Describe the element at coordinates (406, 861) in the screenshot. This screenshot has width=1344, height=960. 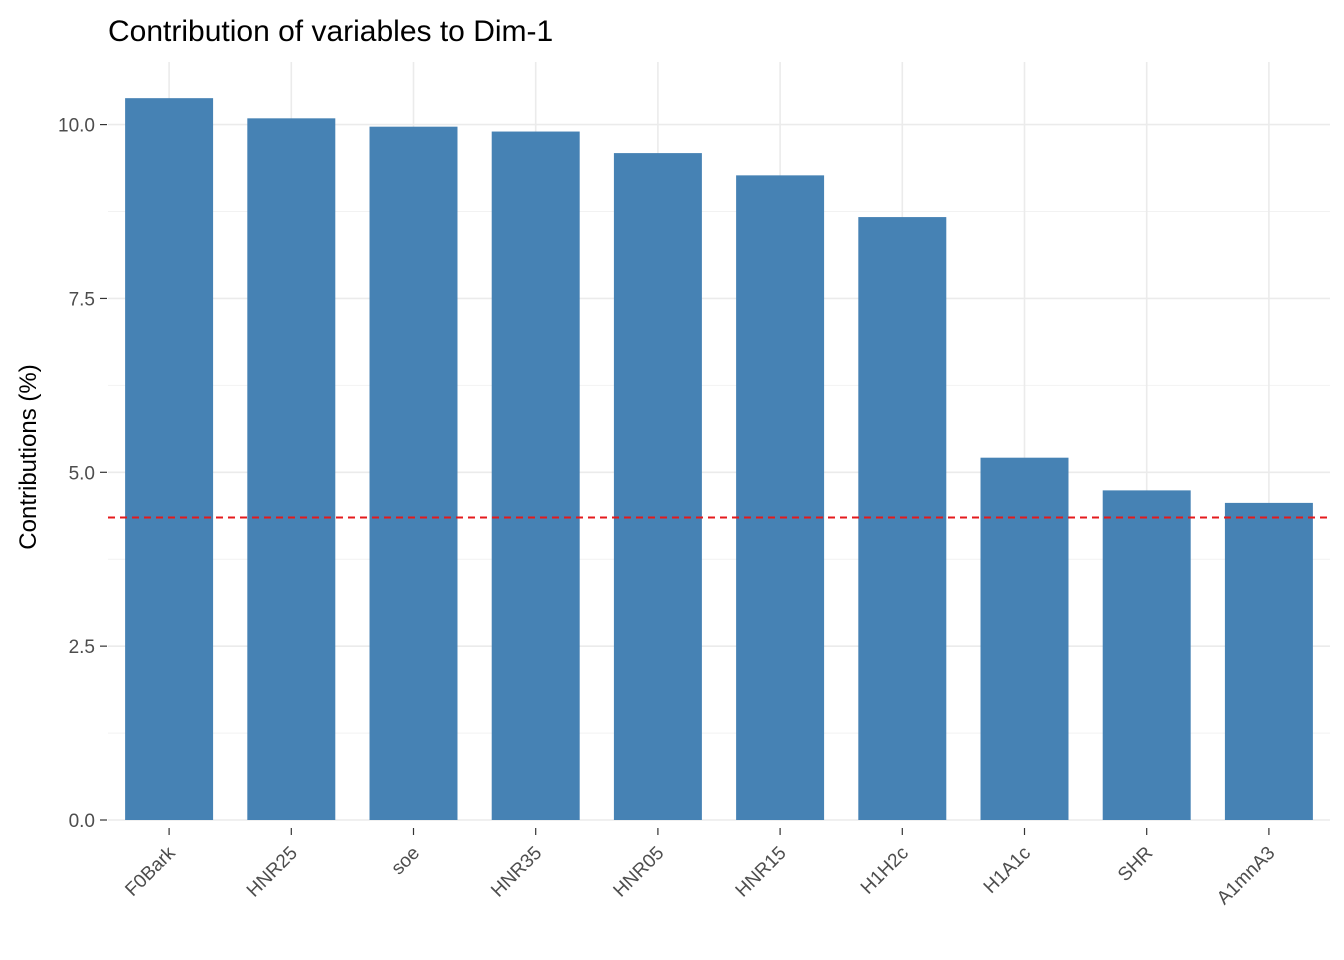
I see `x-tick-label: soe` at that location.